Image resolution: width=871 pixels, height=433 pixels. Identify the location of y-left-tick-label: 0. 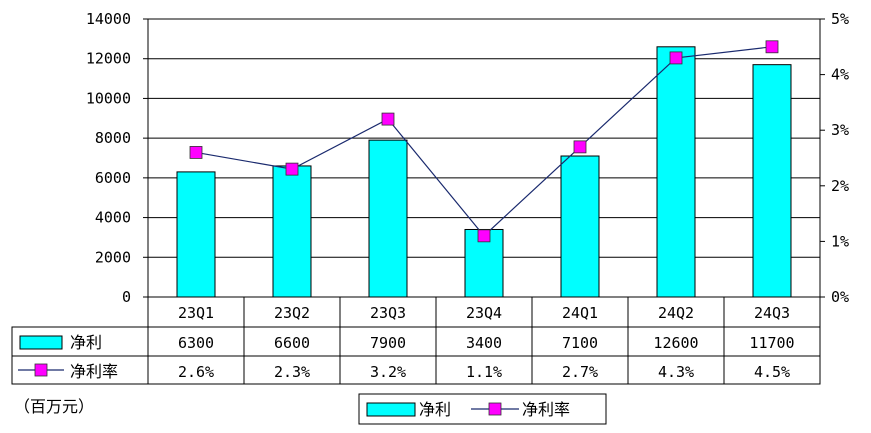
(126, 297).